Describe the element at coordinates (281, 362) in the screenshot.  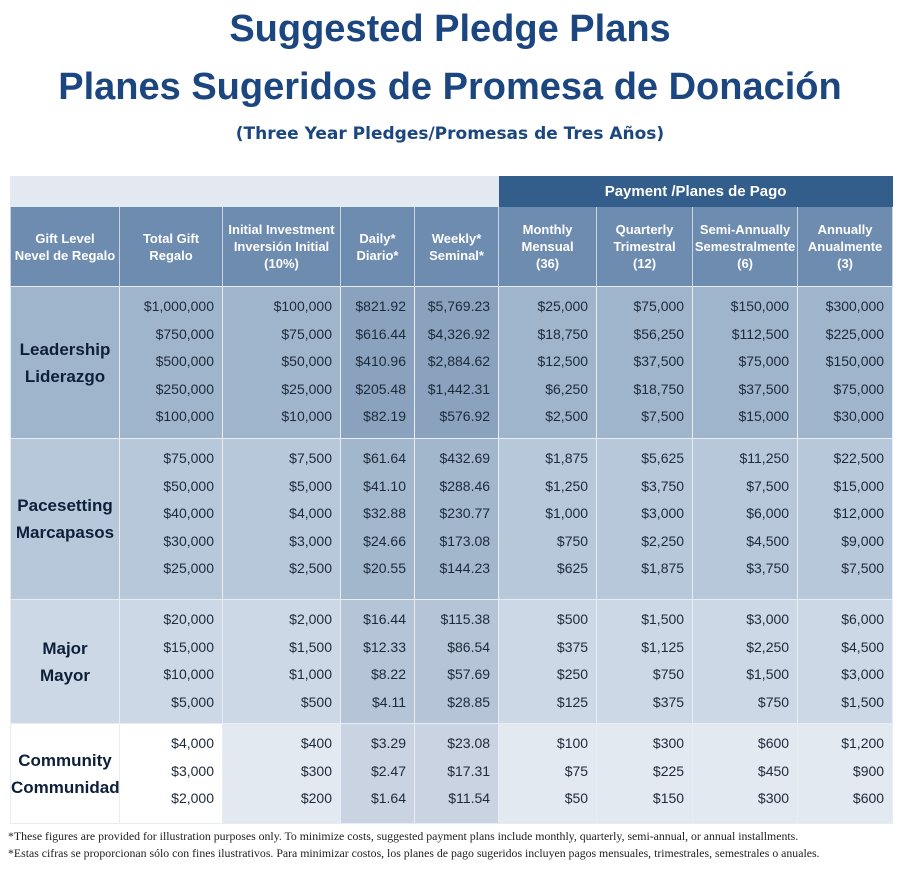
I see `cell-leadership-initial-investment: $100,000 $75,000 $50,000 $25,000 $10,000` at that location.